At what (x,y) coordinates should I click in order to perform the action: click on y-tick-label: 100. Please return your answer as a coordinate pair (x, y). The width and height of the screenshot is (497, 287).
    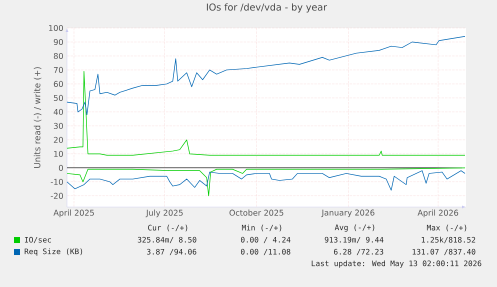
    Looking at the image, I should click on (56, 28).